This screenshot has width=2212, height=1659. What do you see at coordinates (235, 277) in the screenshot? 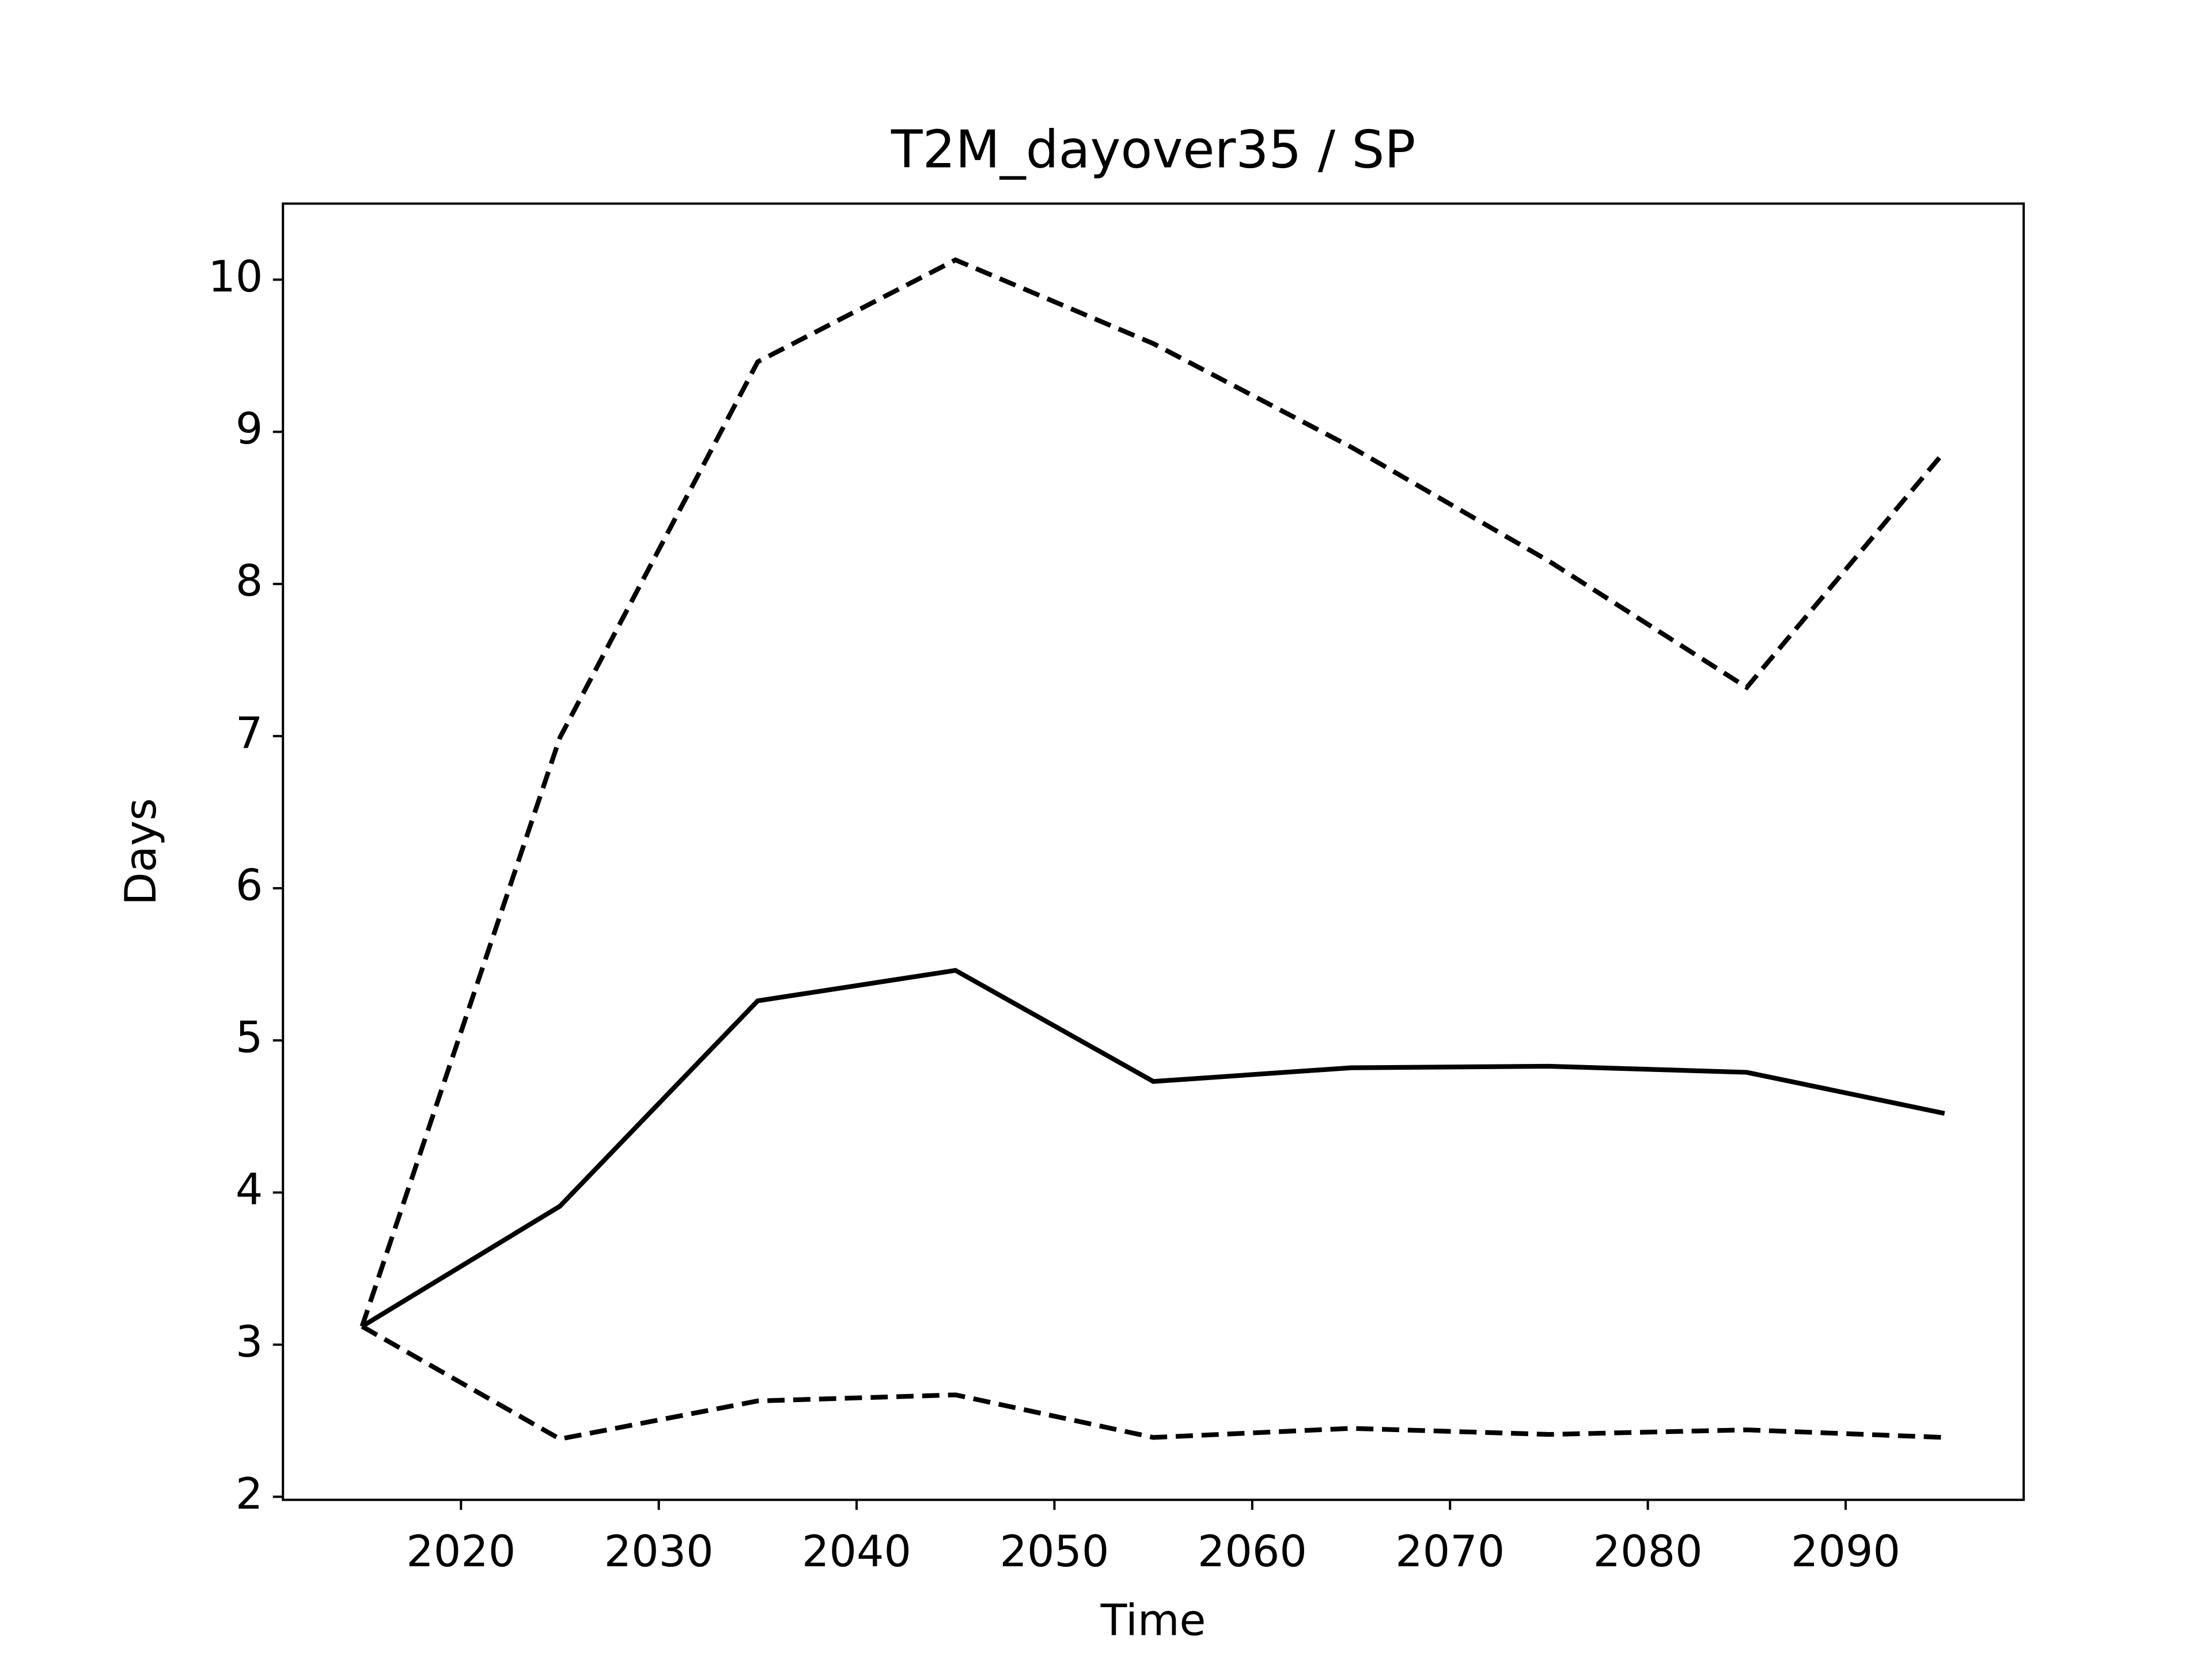
I see `y-tick-label: 10` at bounding box center [235, 277].